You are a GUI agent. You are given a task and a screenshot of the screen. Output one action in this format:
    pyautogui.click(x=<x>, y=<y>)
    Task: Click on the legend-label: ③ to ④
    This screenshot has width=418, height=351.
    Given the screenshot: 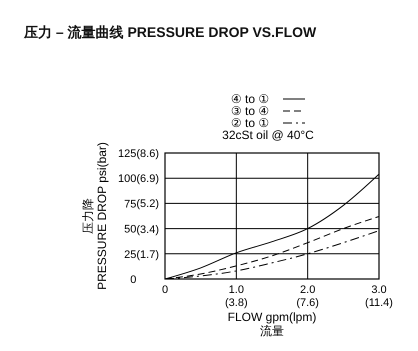 What is the action you would take?
    pyautogui.click(x=250, y=111)
    